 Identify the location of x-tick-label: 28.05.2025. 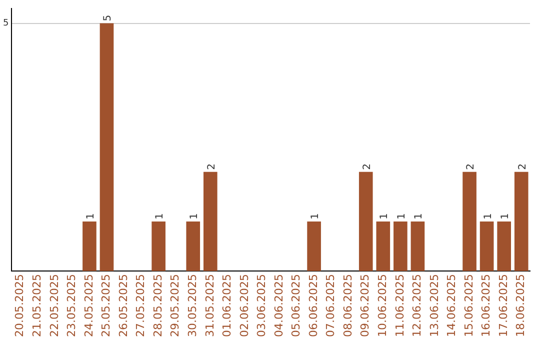
(157, 306).